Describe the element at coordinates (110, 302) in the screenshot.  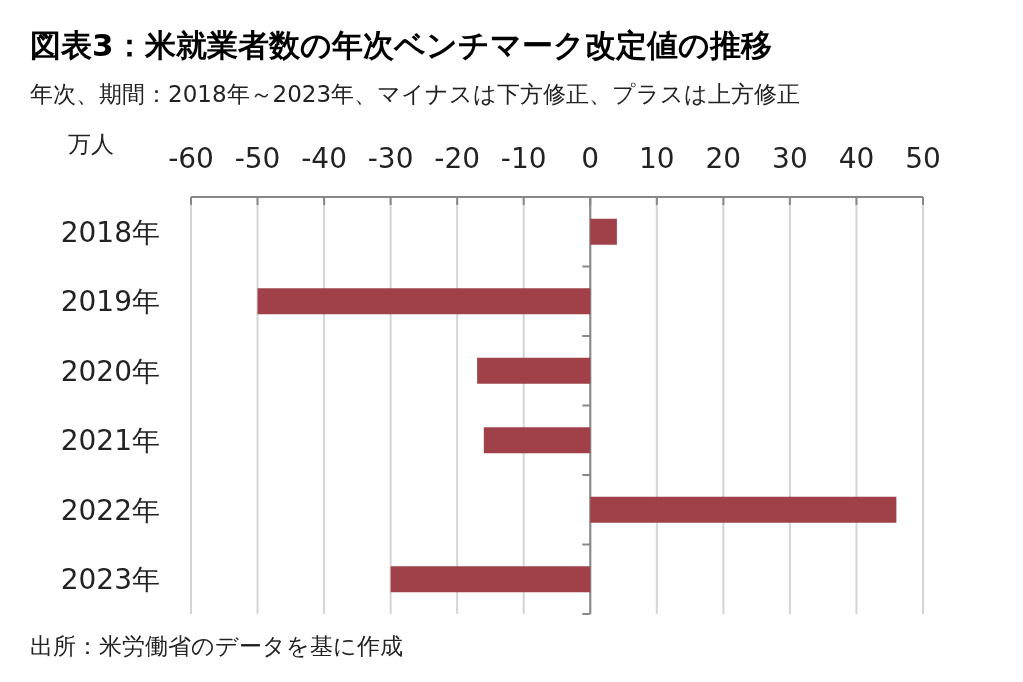
I see `y-tick-label: 2019年` at that location.